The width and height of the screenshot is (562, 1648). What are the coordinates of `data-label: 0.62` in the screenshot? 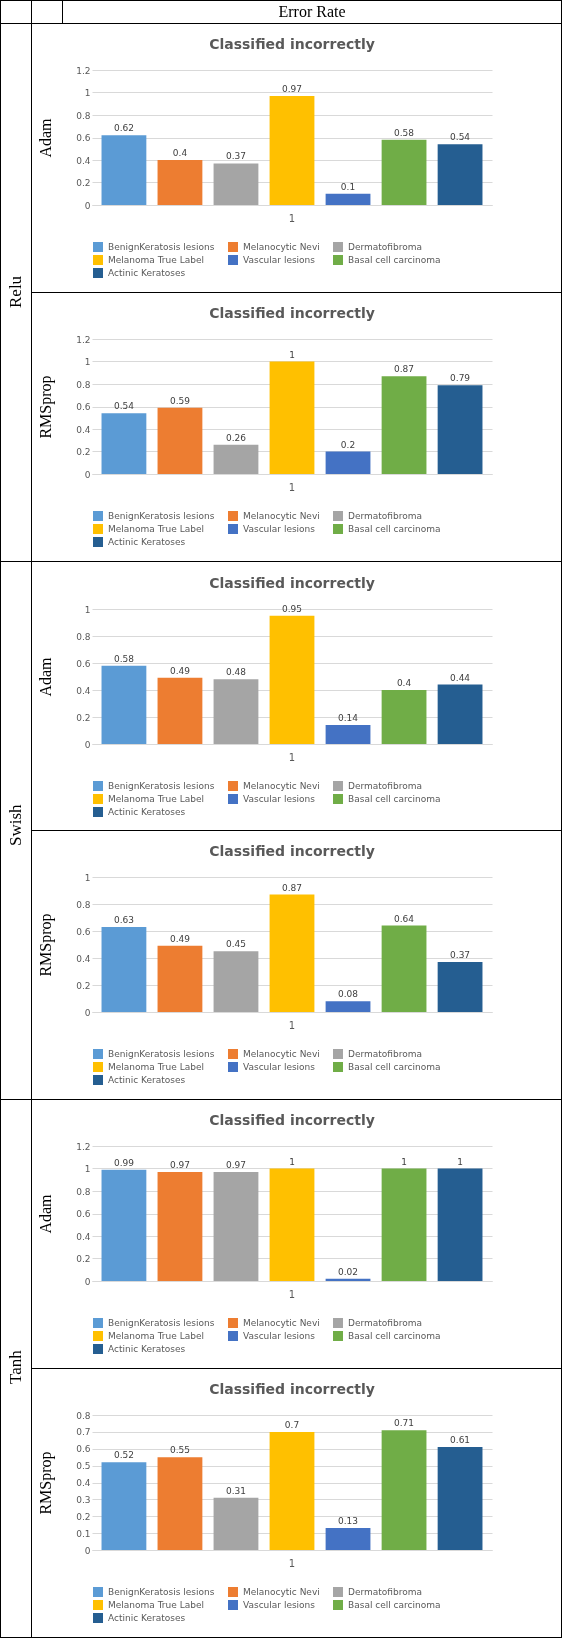 It's located at (123, 128).